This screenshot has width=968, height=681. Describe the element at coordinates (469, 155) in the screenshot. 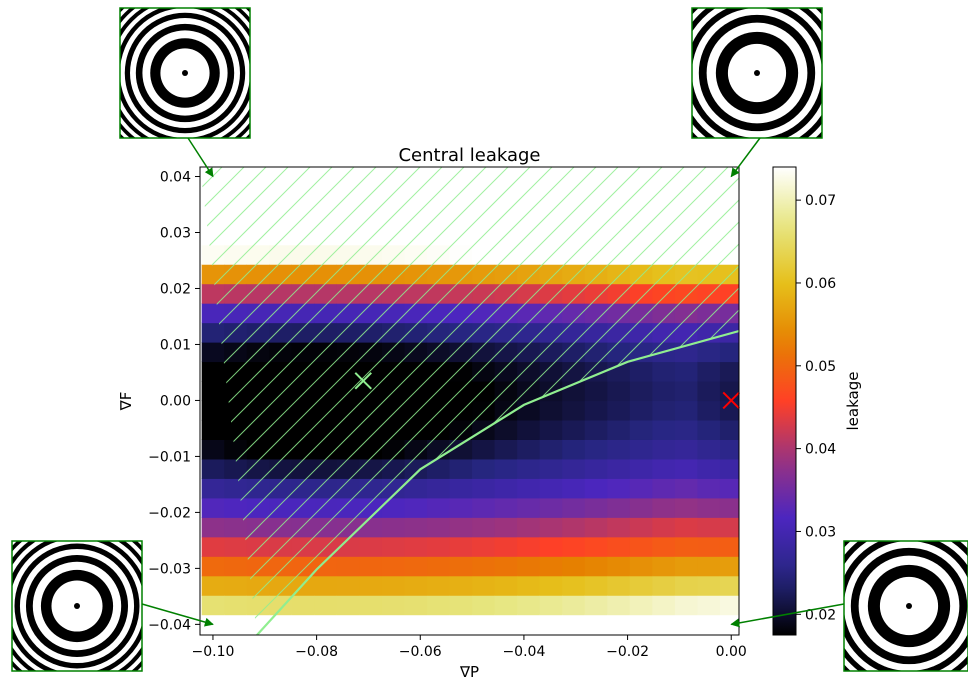

I see `chart-title: Central leakage` at that location.